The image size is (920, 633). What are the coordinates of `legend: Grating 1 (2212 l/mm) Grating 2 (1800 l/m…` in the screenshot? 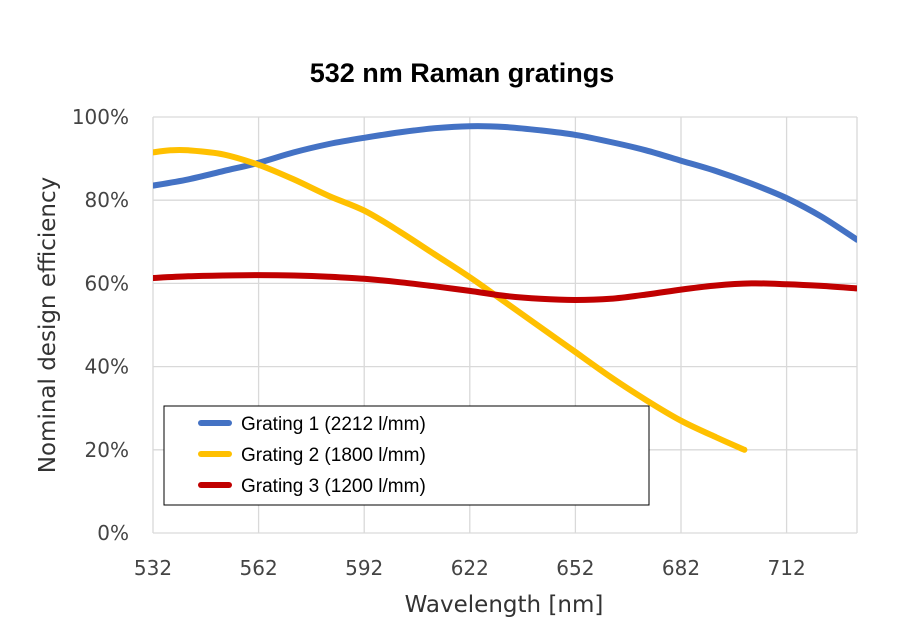 It's located at (406, 455).